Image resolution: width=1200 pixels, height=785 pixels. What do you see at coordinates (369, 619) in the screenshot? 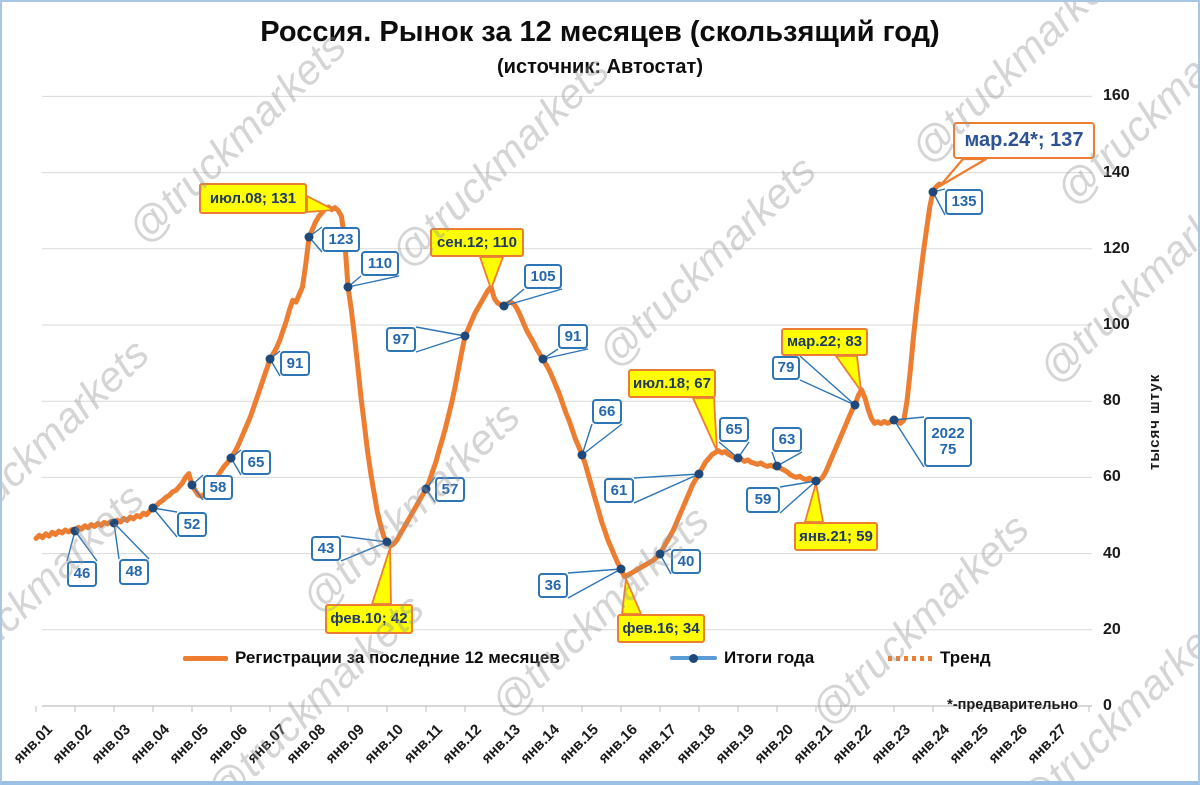
I see `extreme-callout: фев.10; 42` at bounding box center [369, 619].